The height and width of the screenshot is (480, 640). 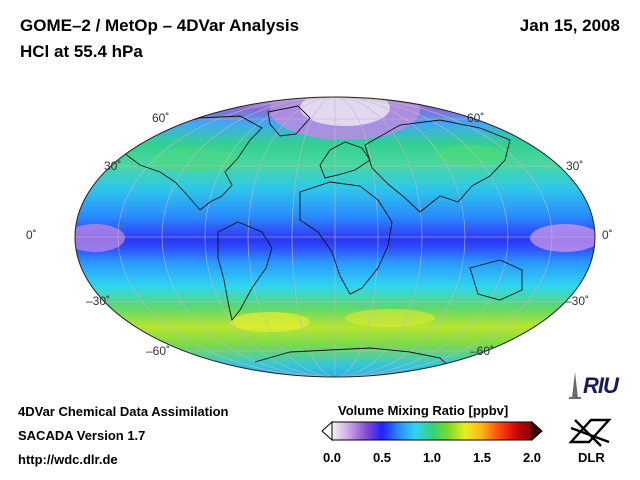 I want to click on dlr-logo-text: DLR, so click(x=591, y=457).